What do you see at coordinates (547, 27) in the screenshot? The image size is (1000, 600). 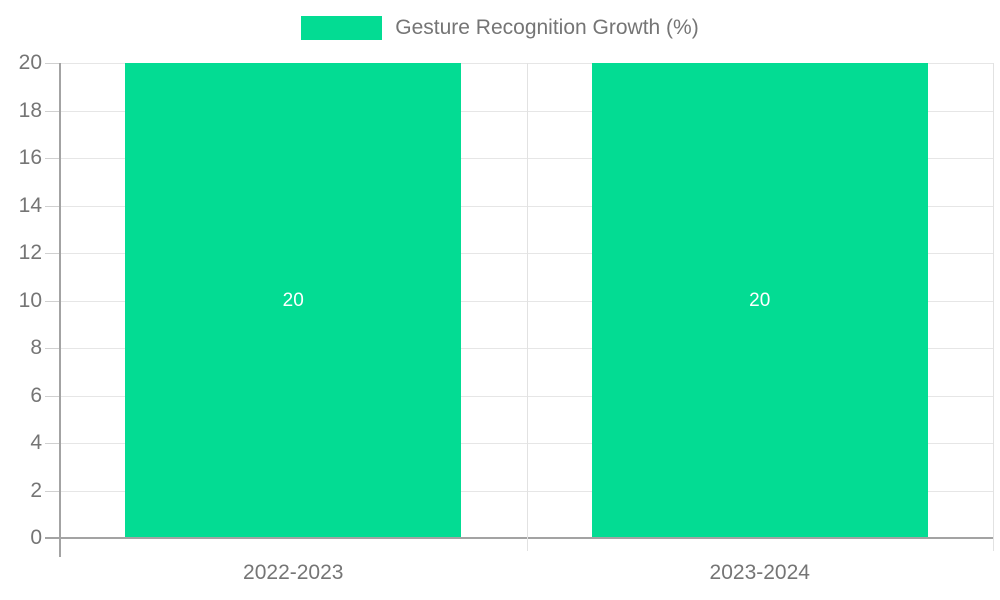 I see `legend-label: Gesture Recognition Growth (%)` at bounding box center [547, 27].